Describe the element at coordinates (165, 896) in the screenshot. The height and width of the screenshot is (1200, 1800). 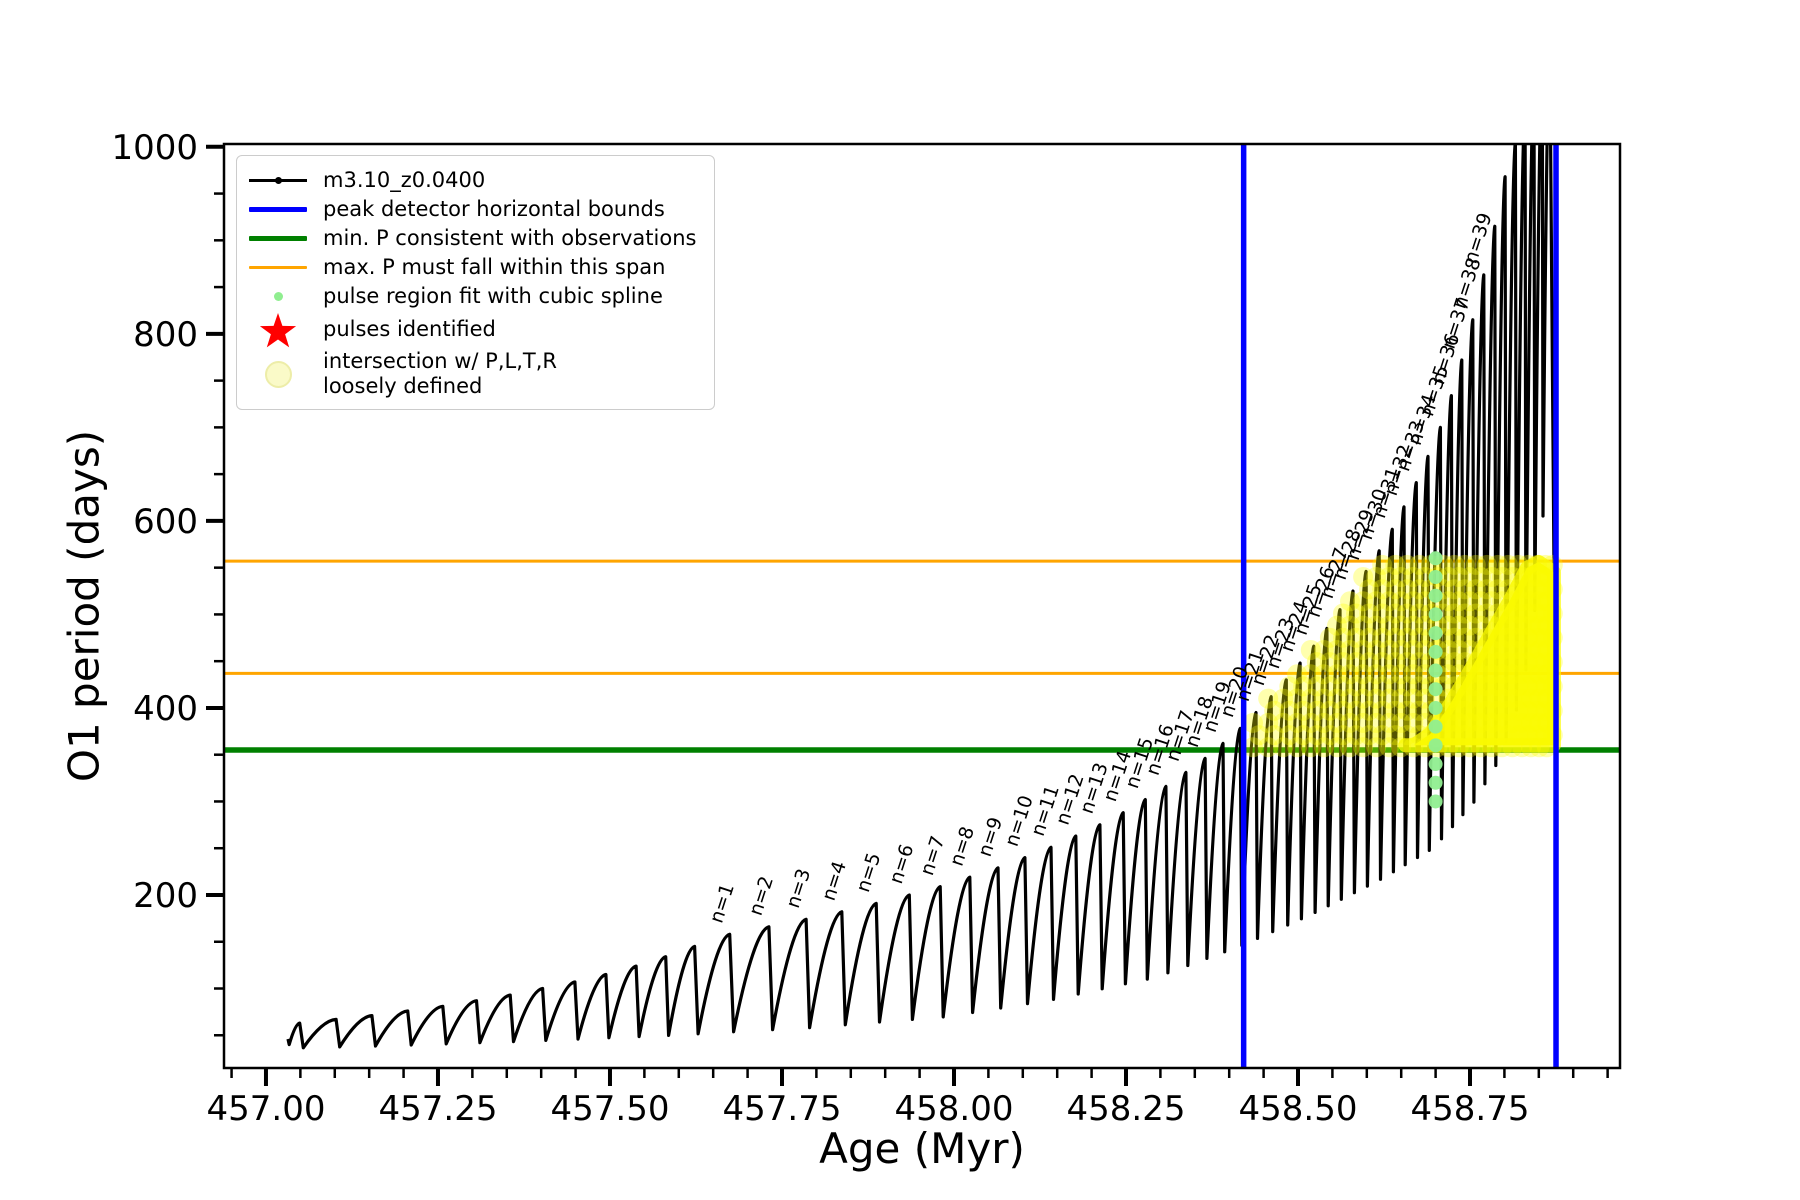
I see `y-tick-label: 200` at that location.